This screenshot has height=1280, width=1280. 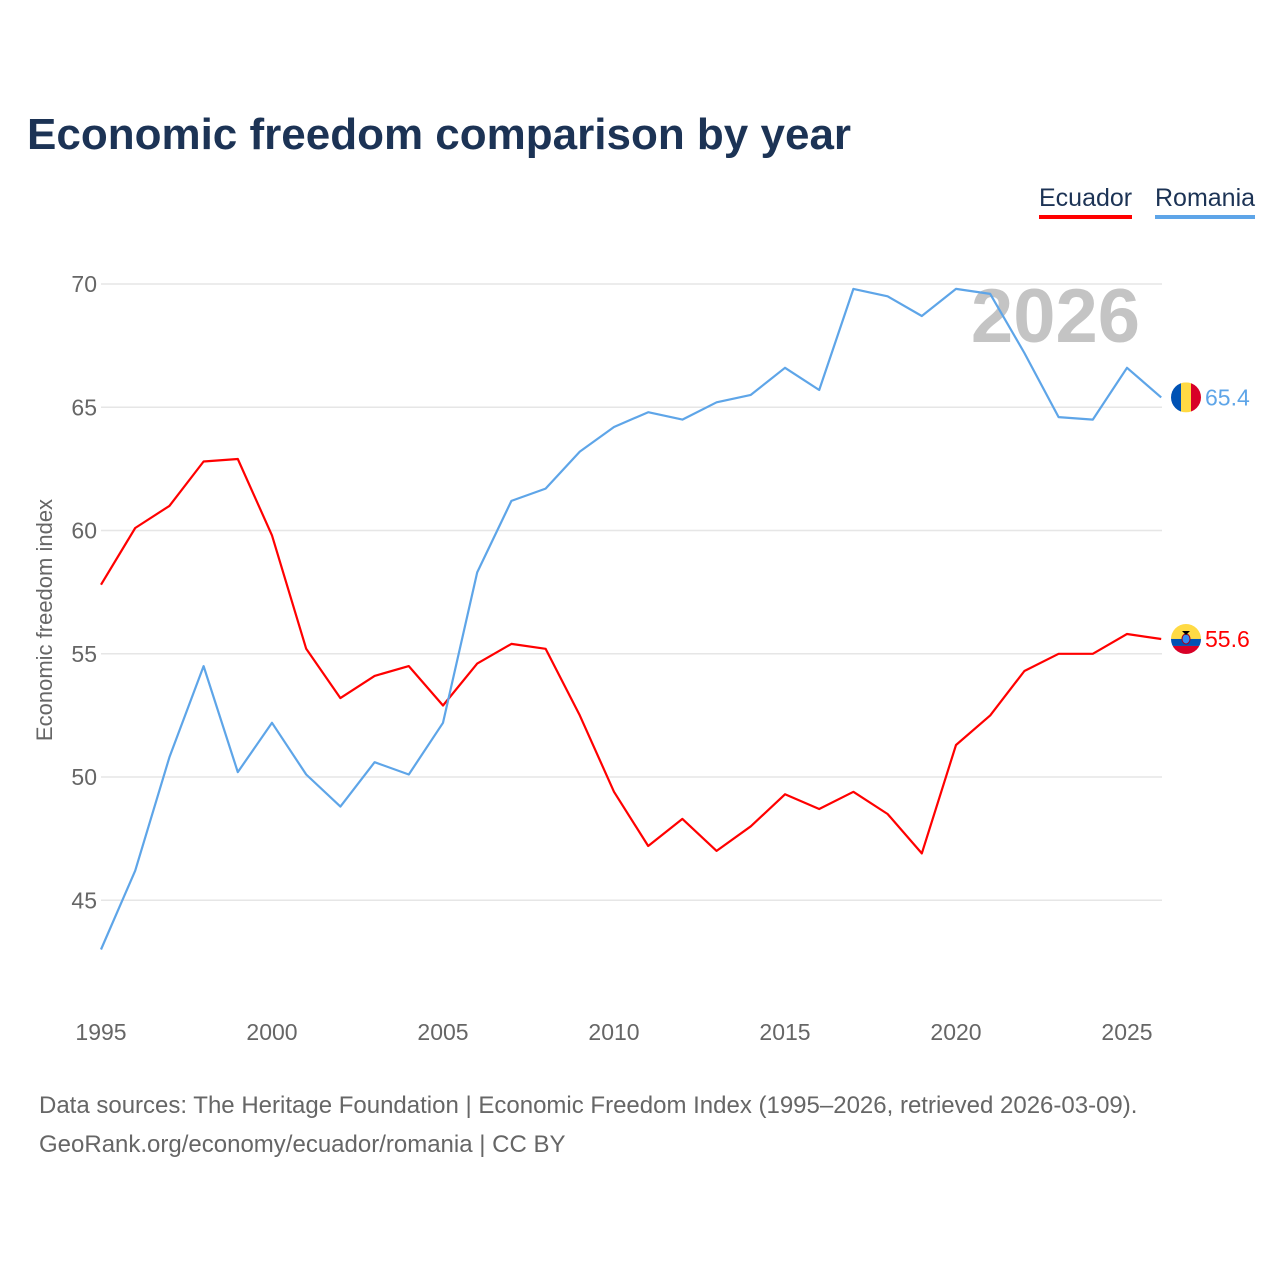 I want to click on x-tick-label: 2025, so click(x=1126, y=1032).